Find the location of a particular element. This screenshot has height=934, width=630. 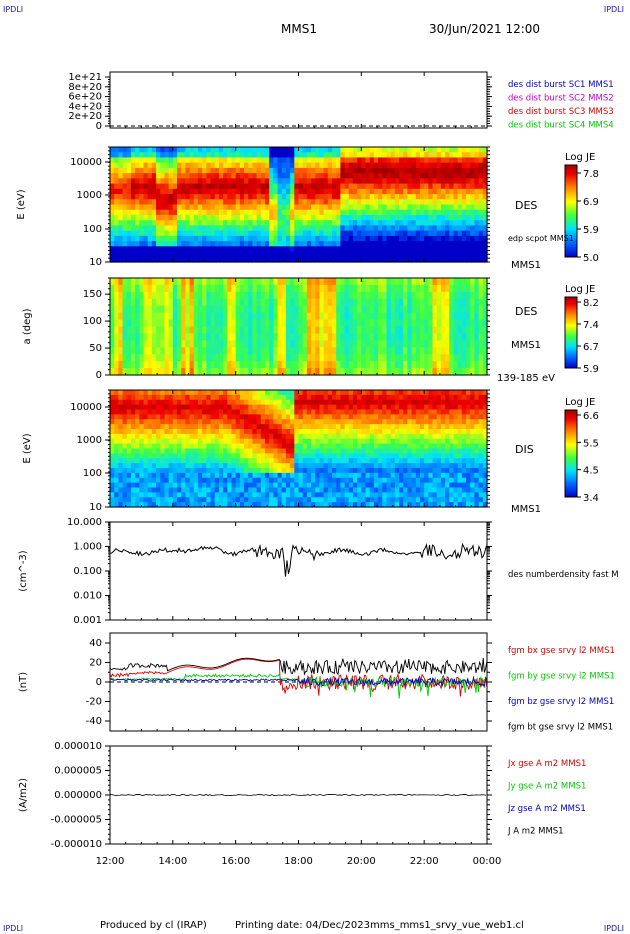

corner-label-top-right: IPDLI is located at coordinates (613, 9).